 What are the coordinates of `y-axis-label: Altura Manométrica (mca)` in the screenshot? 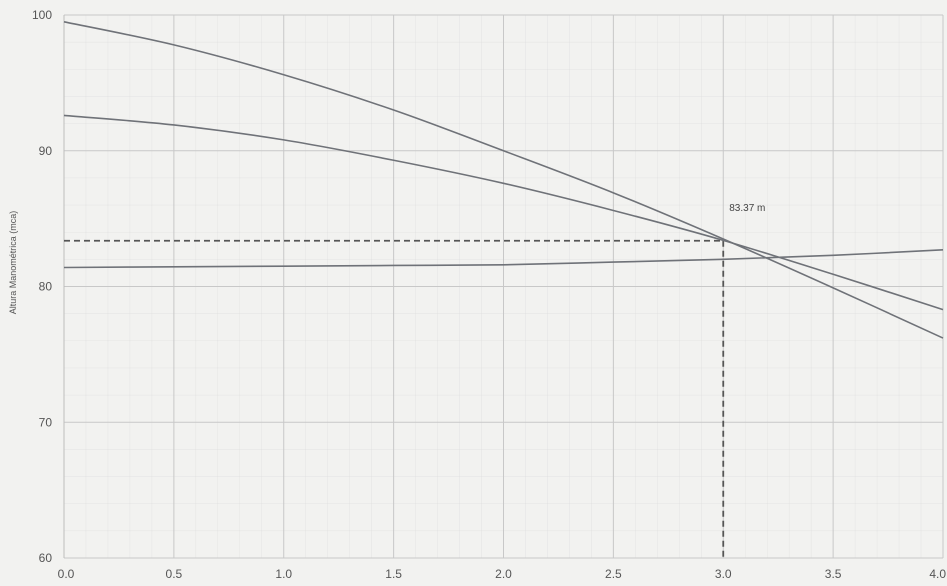 It's located at (13, 263).